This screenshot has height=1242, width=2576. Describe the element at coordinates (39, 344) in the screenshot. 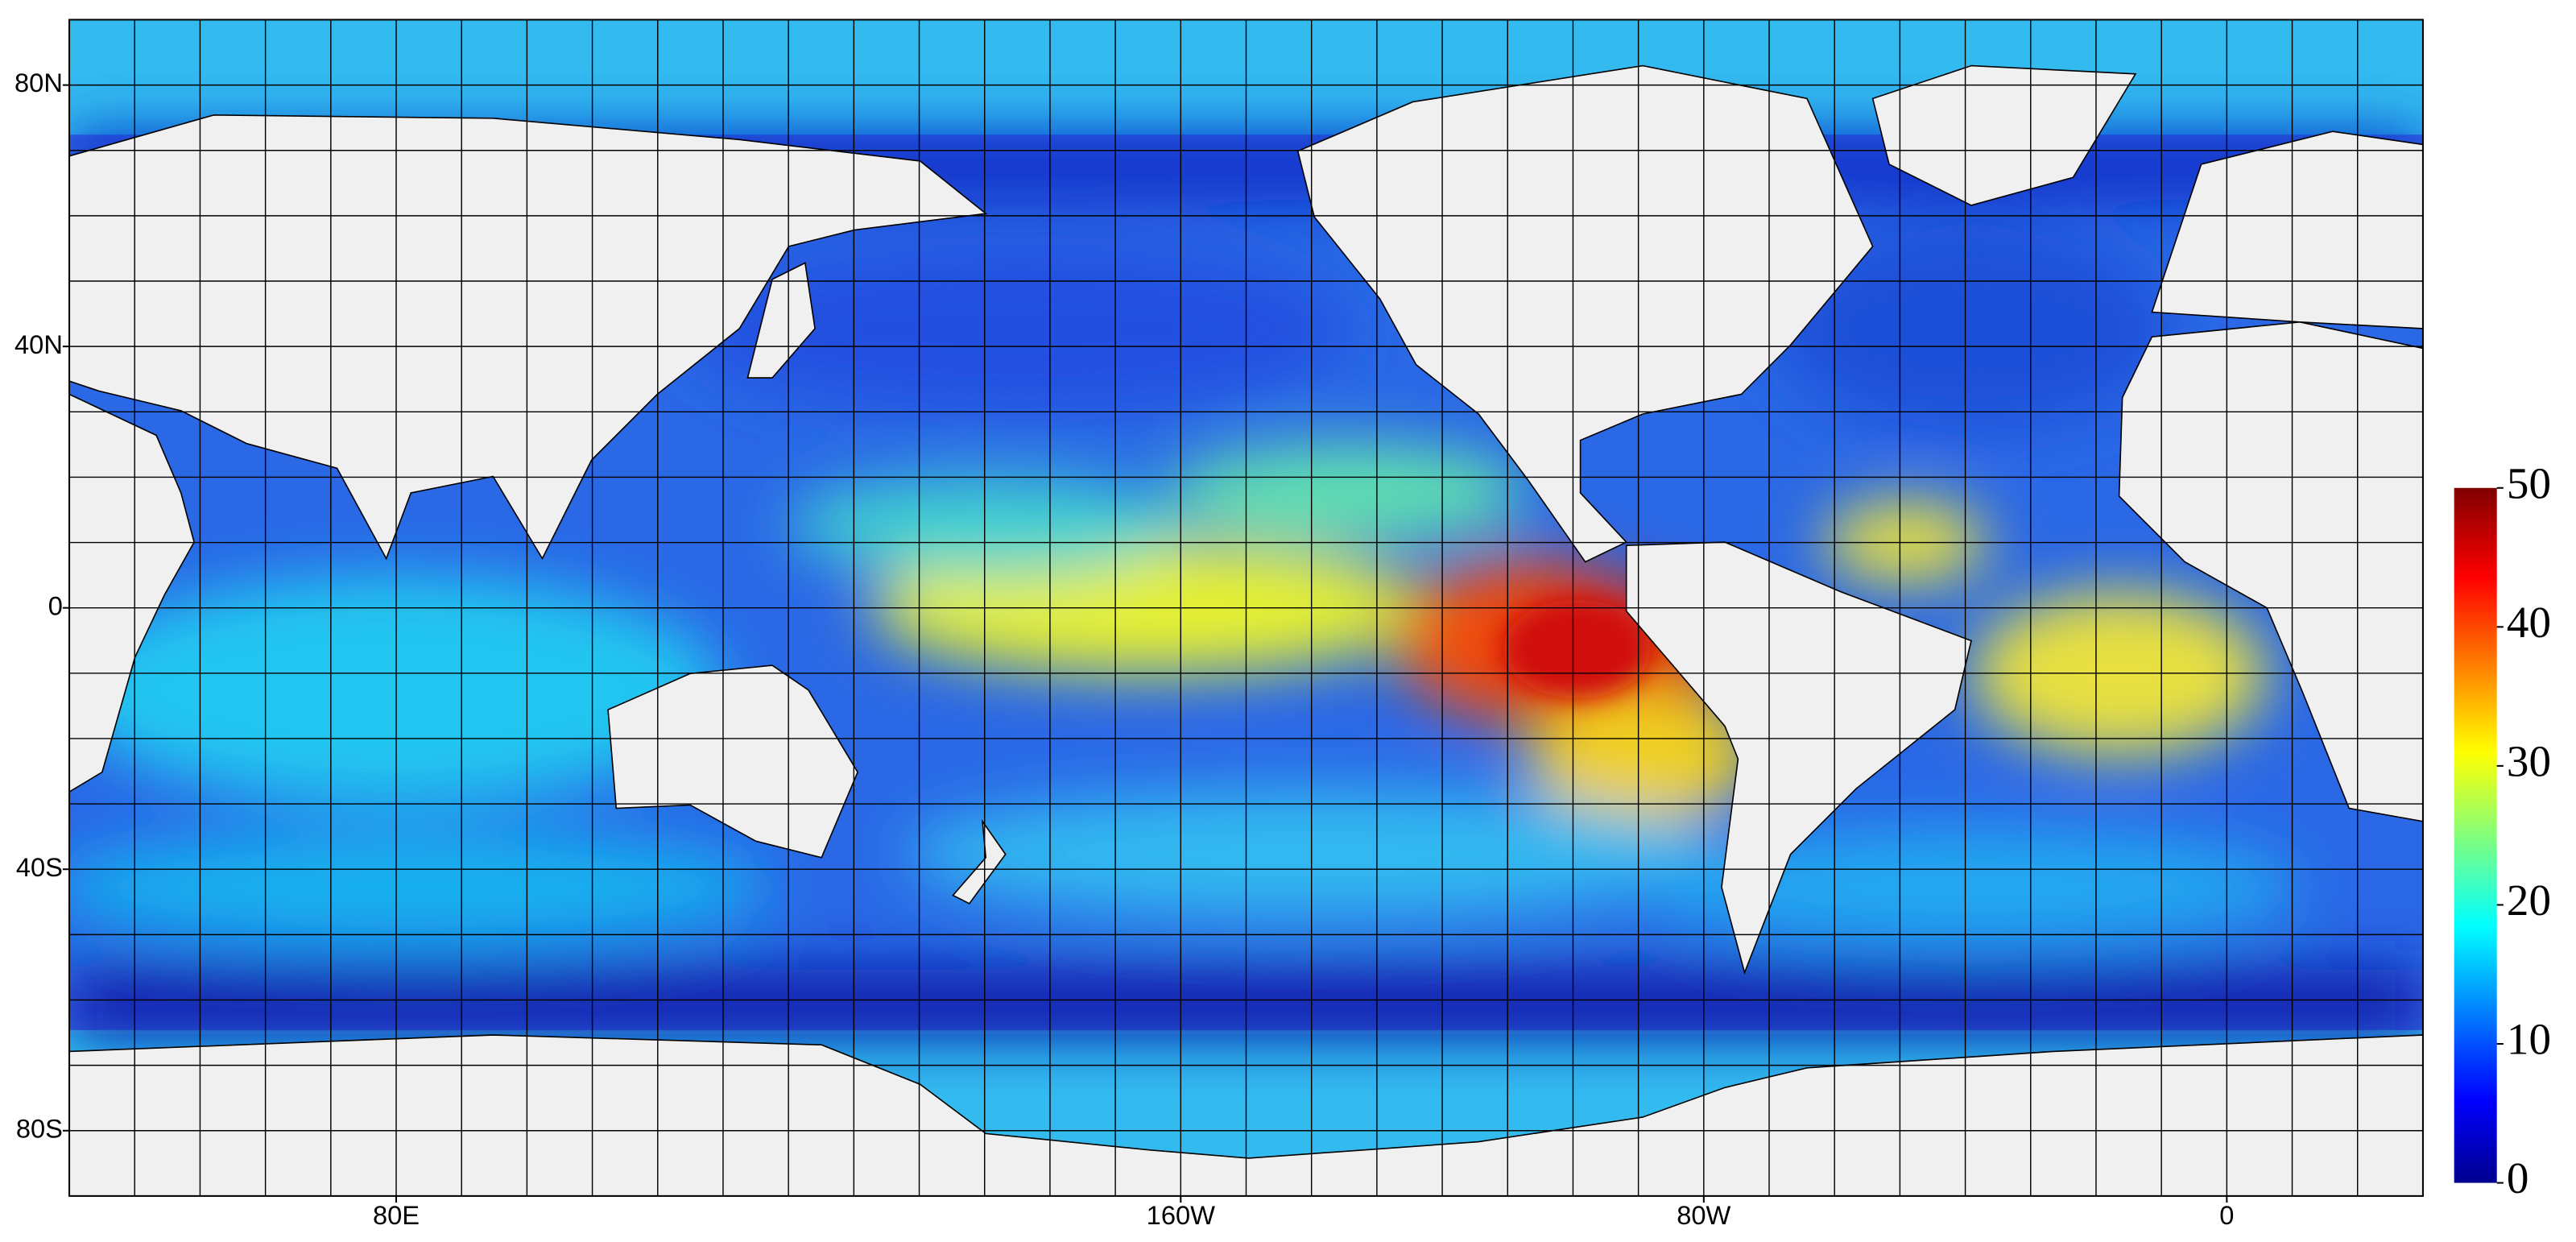

I see `lat-tick-label: 40N` at that location.